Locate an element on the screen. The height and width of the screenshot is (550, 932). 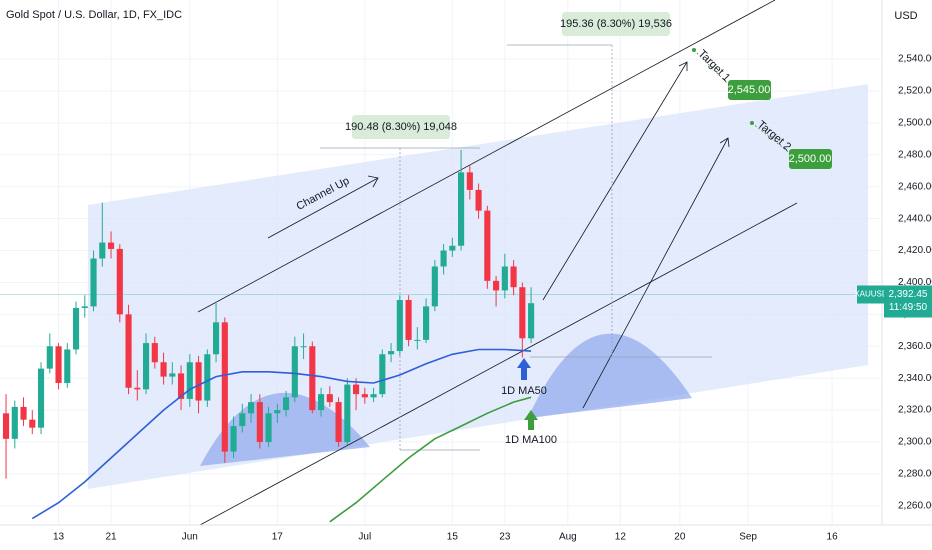
x-tick-label: 20 is located at coordinates (680, 537).